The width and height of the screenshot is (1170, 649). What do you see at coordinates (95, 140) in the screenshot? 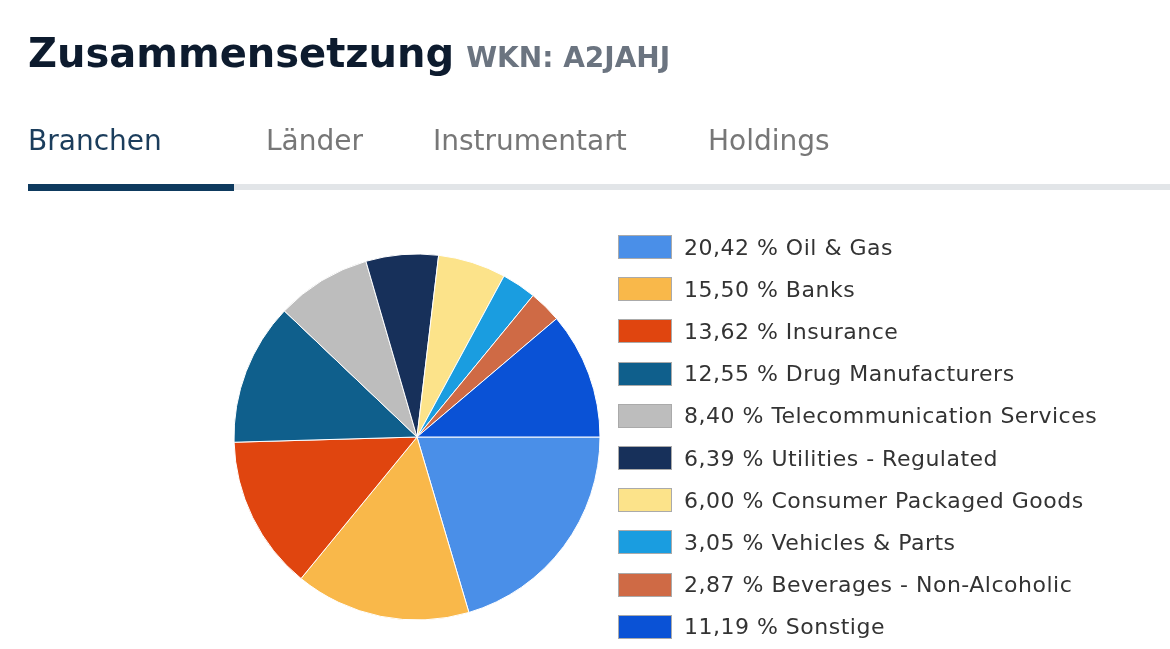
I see `text: Branchen` at bounding box center [95, 140].